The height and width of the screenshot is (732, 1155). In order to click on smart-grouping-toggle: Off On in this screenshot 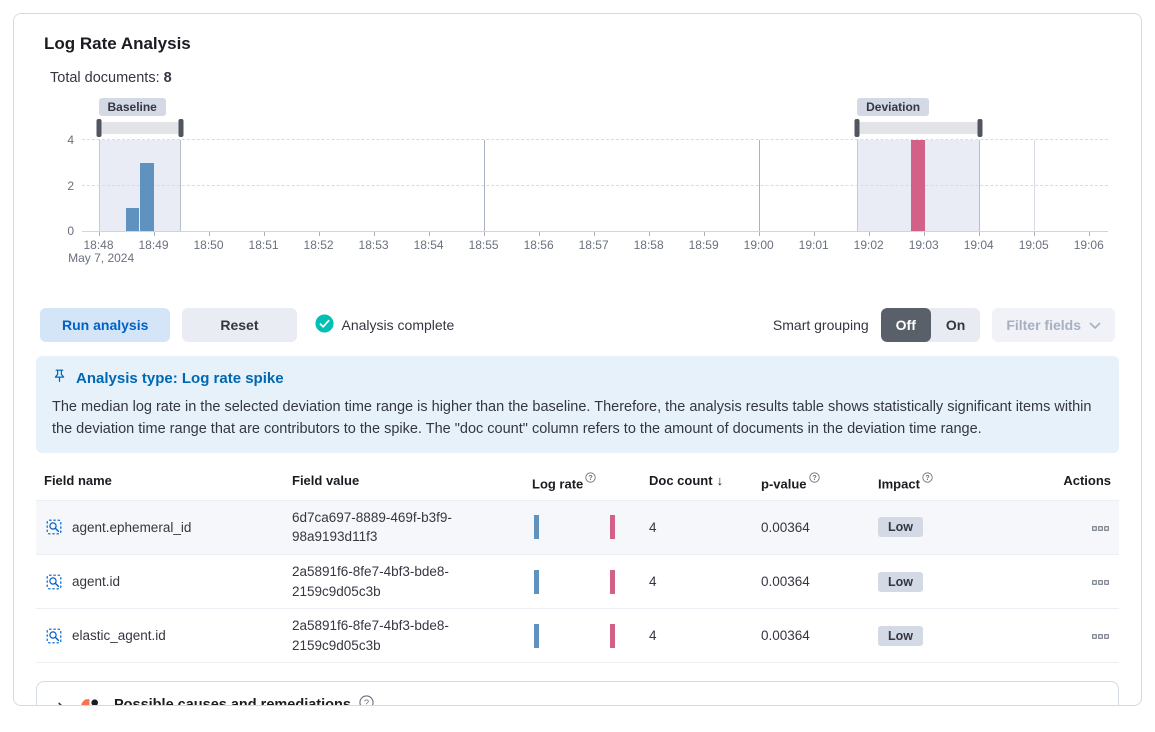, I will do `click(930, 325)`.